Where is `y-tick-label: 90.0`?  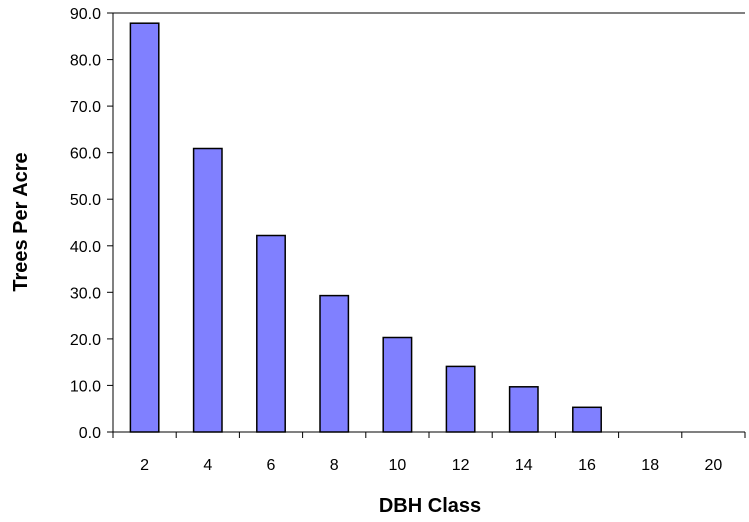
y-tick-label: 90.0 is located at coordinates (85, 14).